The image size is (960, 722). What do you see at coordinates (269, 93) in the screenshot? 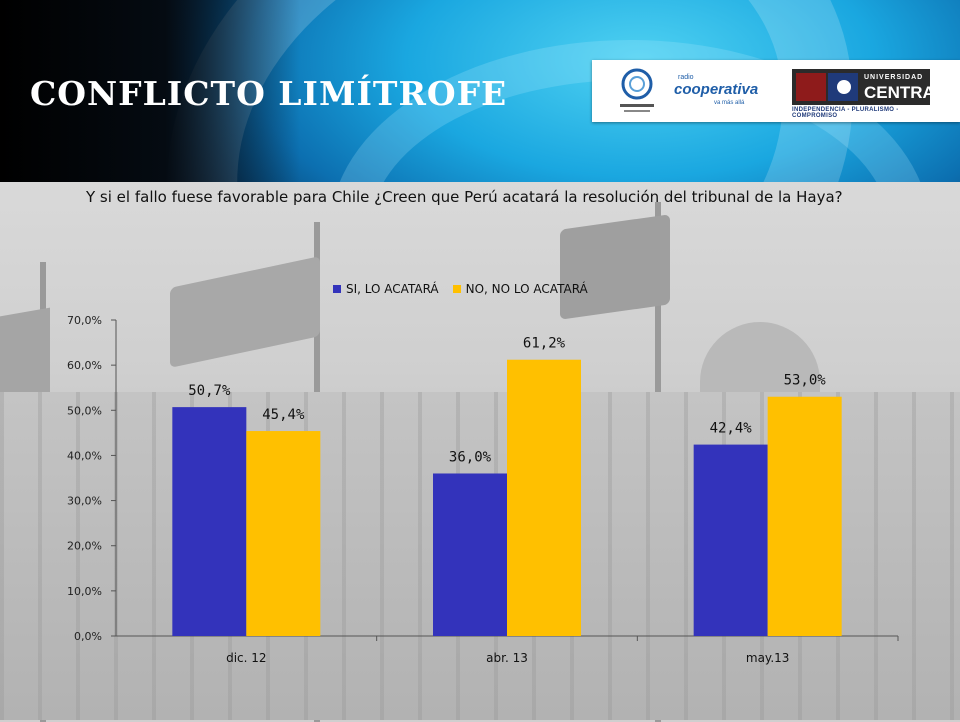
I see `page-title: CONFLICTO LIMÍTROFE` at bounding box center [269, 93].